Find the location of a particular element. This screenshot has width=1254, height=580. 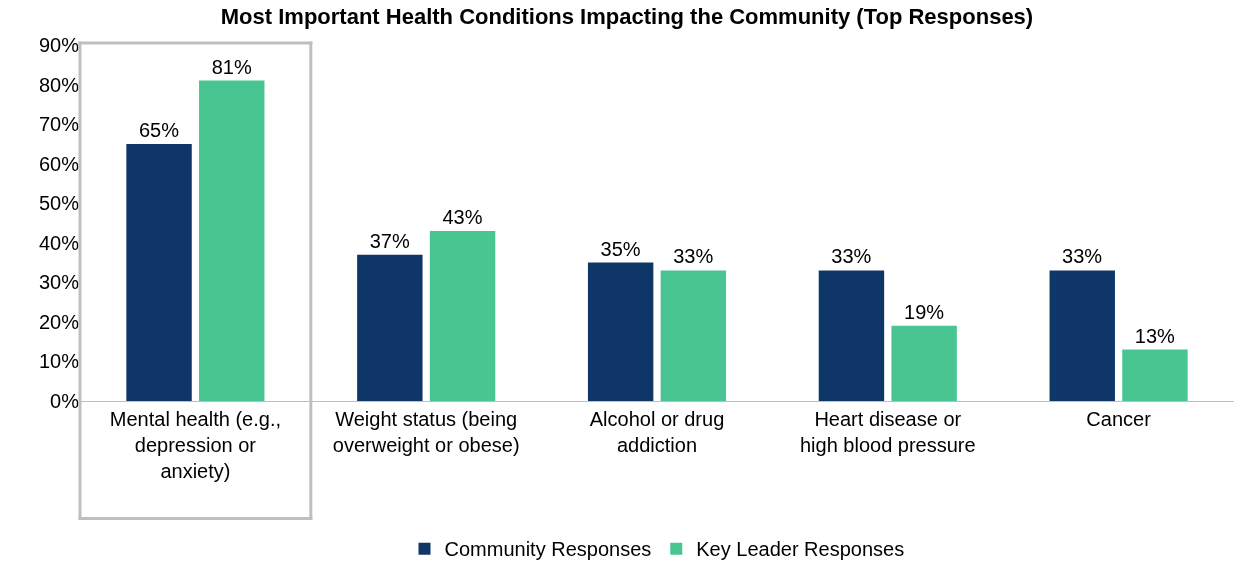

y-tick-label: 70% is located at coordinates (59, 124).